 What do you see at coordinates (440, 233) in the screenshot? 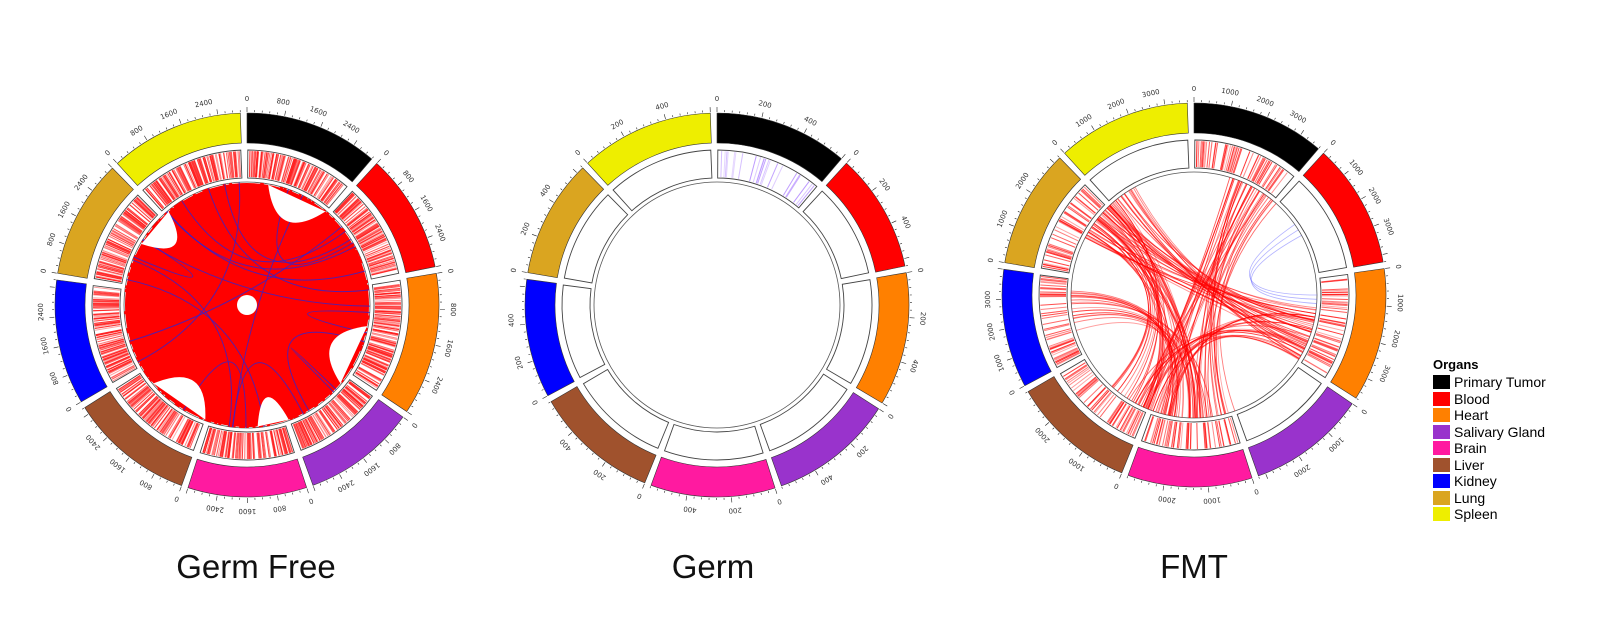
I see `tick-label: 2400` at bounding box center [440, 233].